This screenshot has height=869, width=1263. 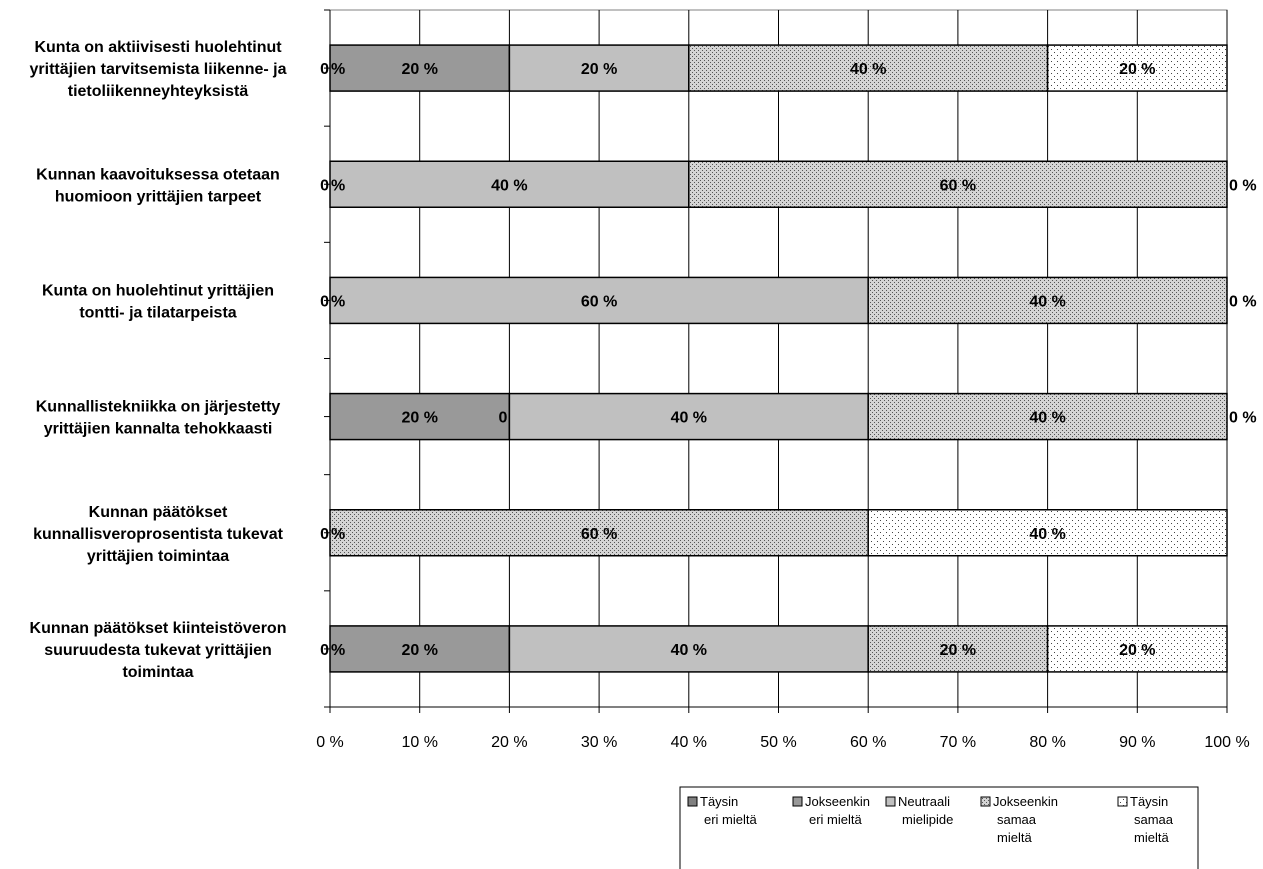 I want to click on category-label-line: toimintaa, so click(x=157, y=672).